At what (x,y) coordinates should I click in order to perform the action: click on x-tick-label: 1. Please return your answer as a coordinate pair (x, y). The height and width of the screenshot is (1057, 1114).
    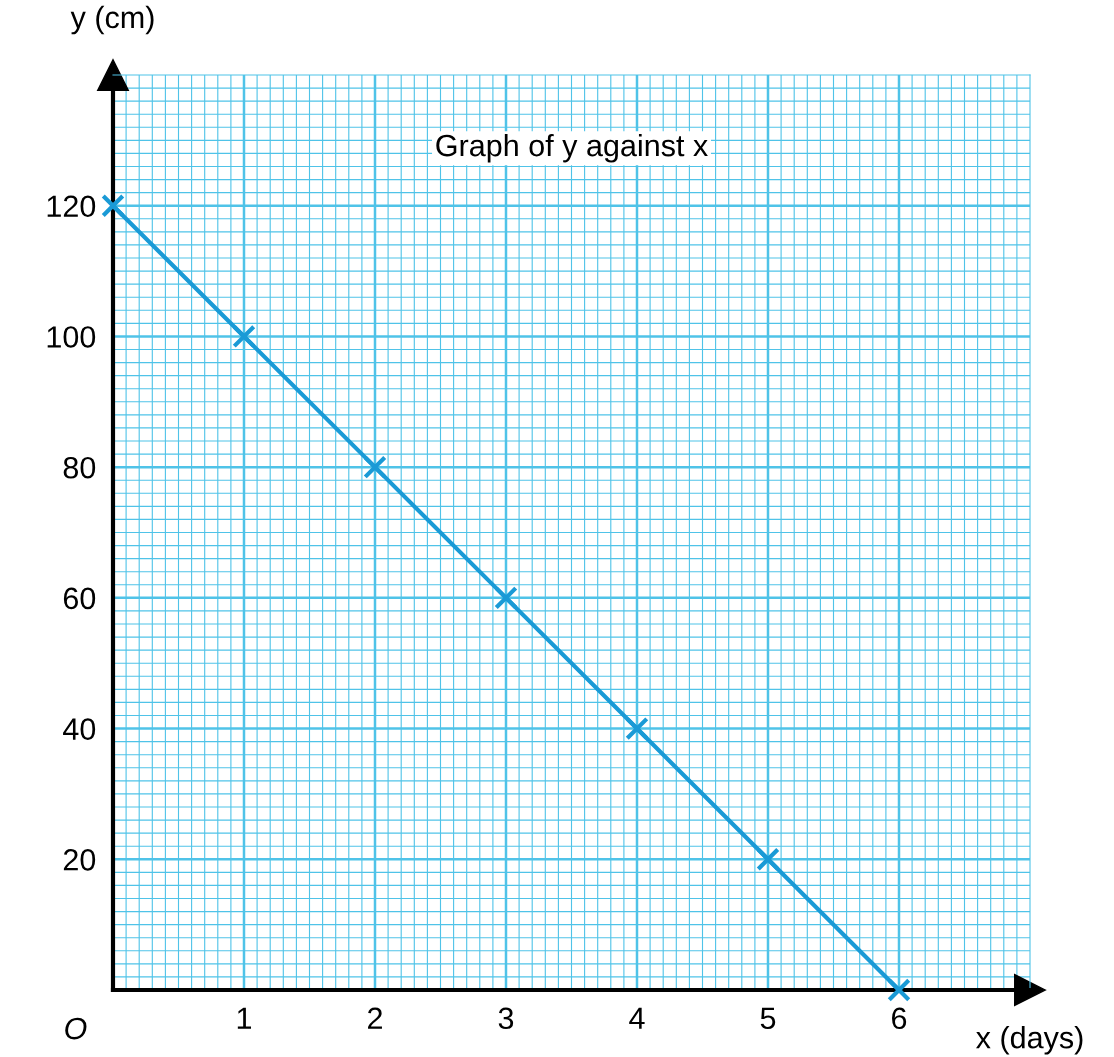
    Looking at the image, I should click on (244, 1018).